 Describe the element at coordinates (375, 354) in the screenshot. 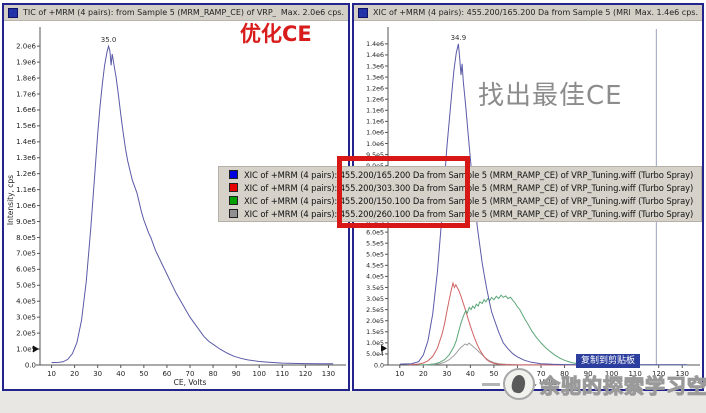

I see `svg-text: 5.0e4` at that location.